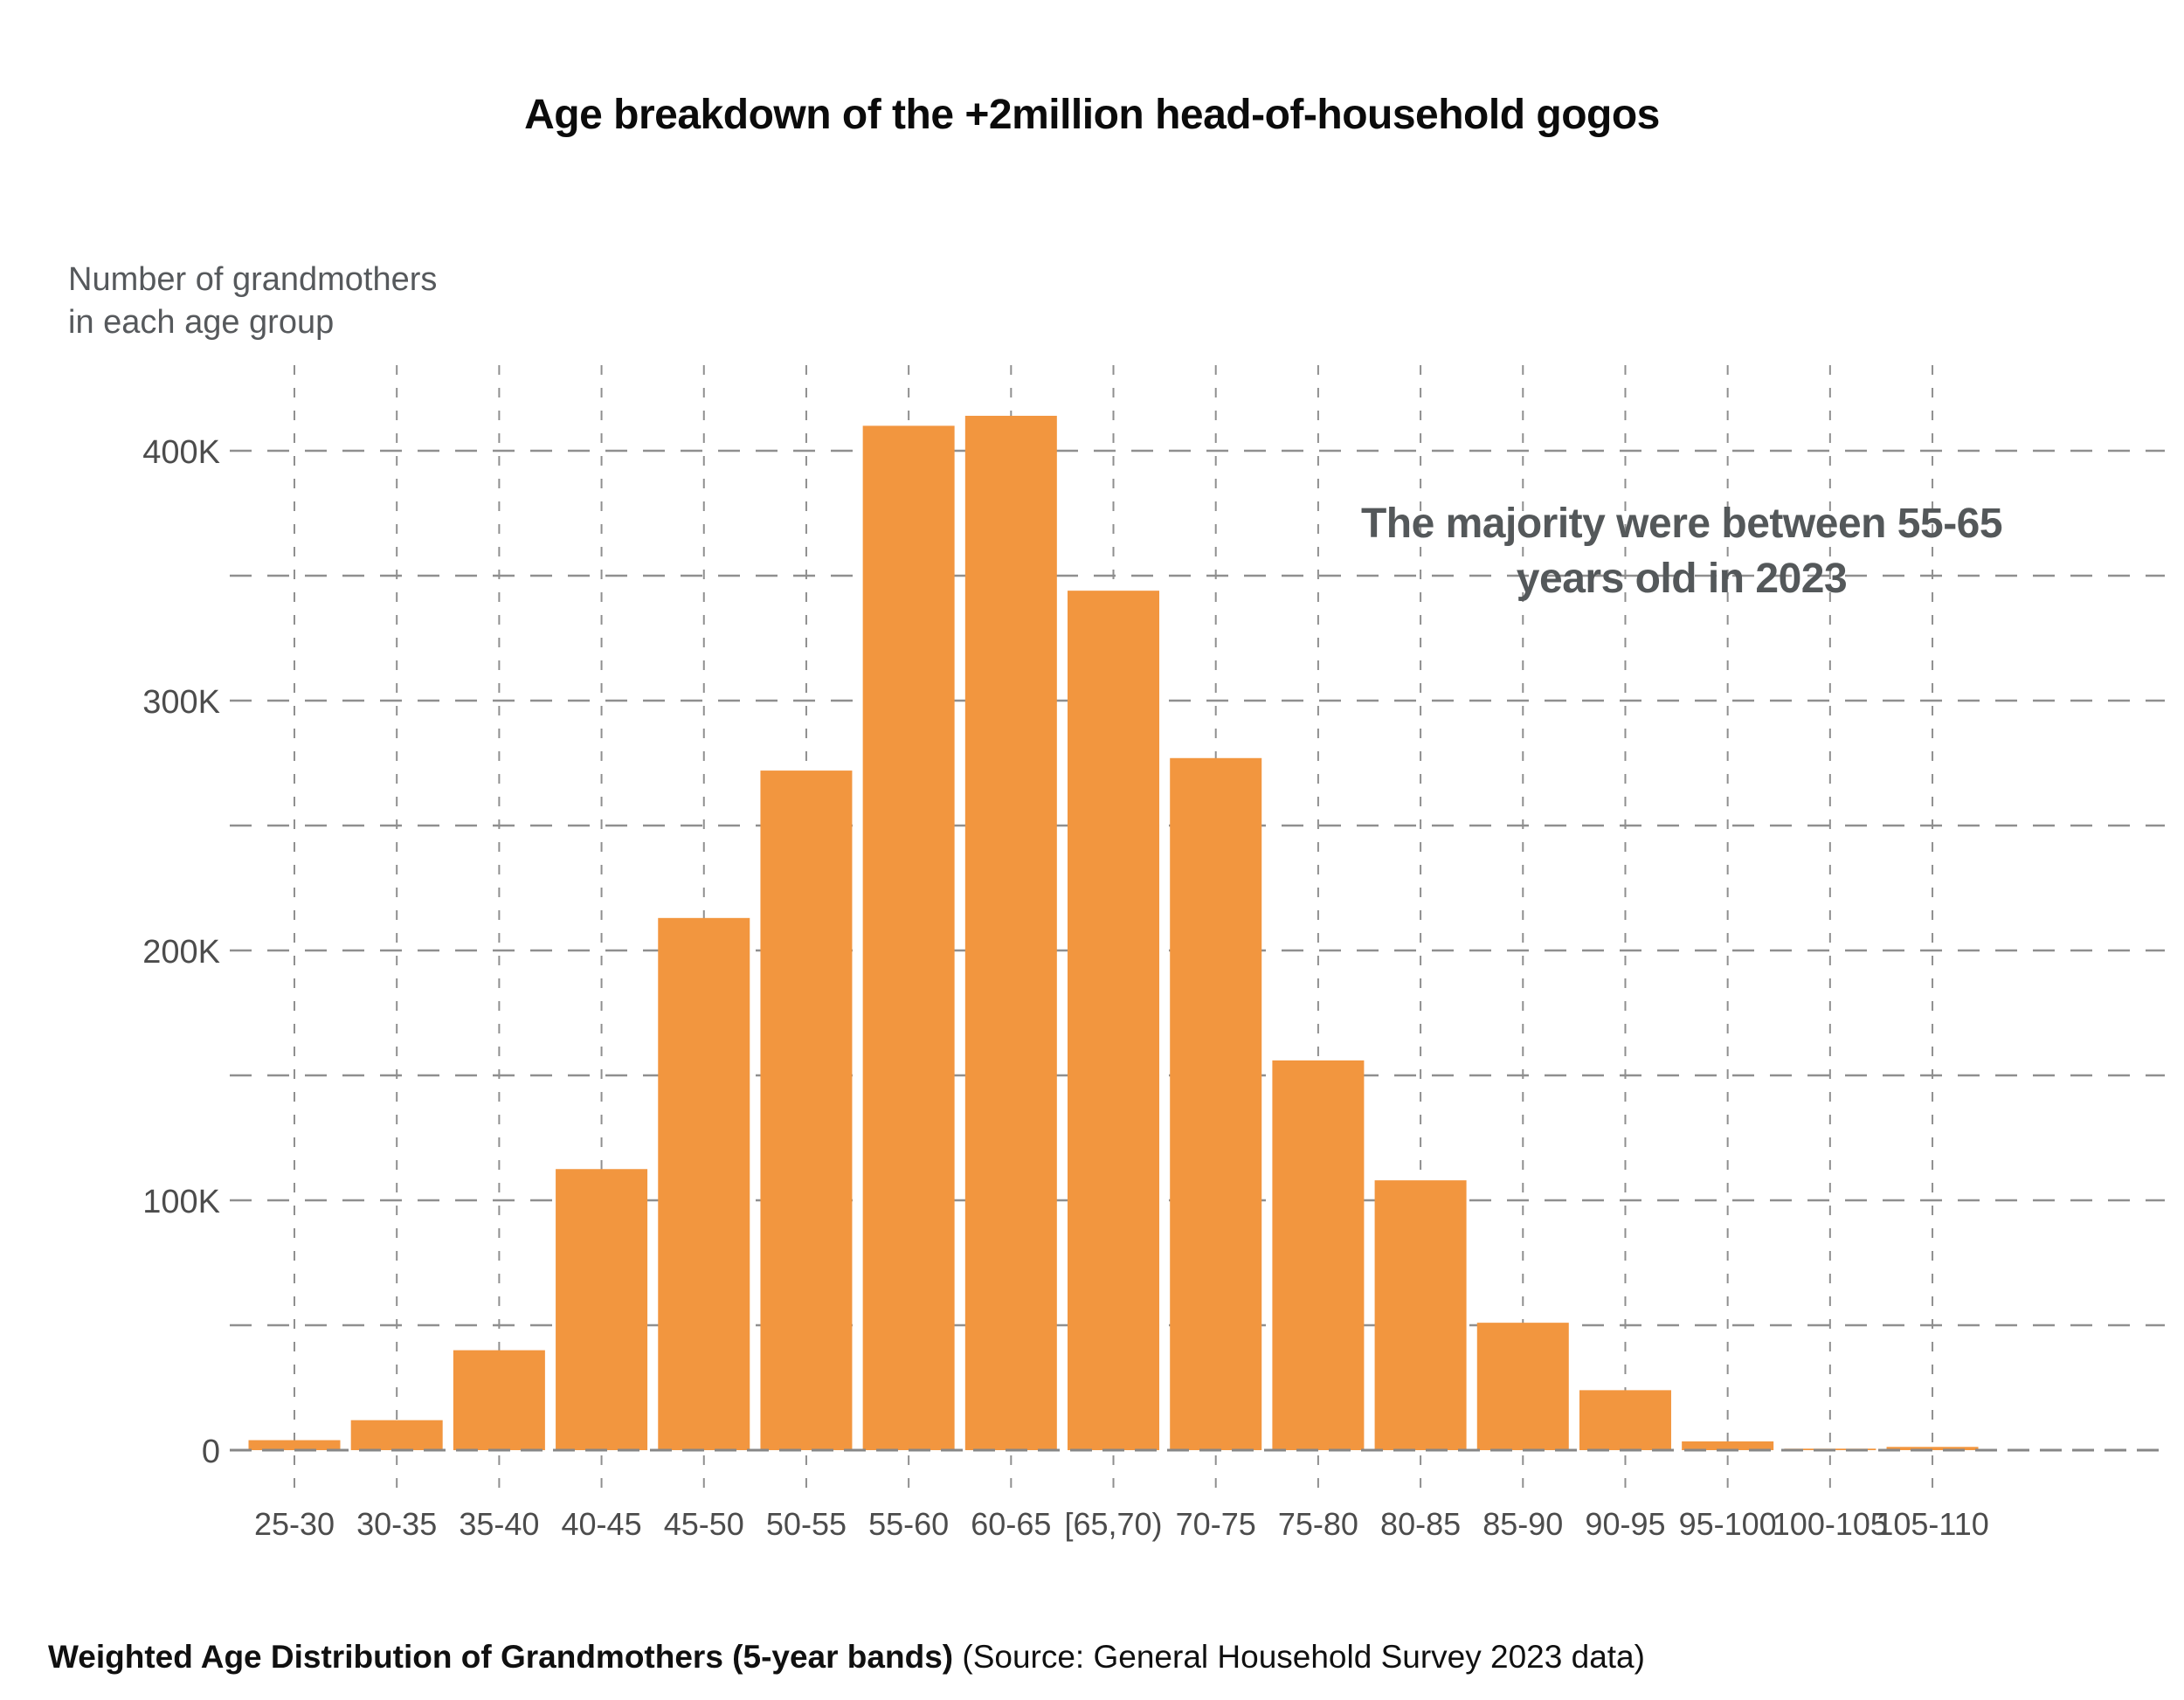 Image resolution: width=2184 pixels, height=1700 pixels. Describe the element at coordinates (211, 1452) in the screenshot. I see `y-tick-label: 0` at that location.